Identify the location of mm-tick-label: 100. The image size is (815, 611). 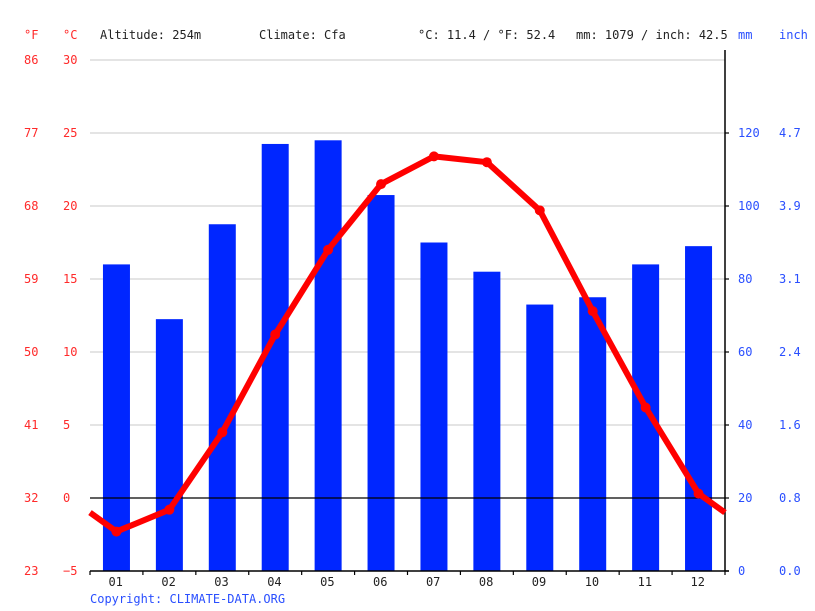
(749, 206).